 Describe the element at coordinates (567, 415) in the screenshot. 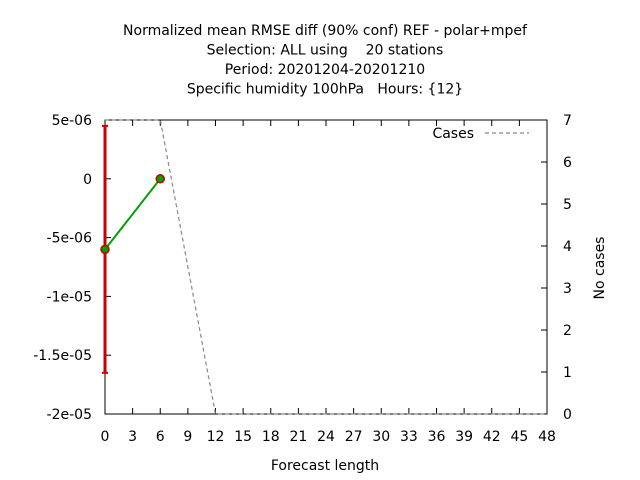

I see `y2-tick-label: 0` at that location.